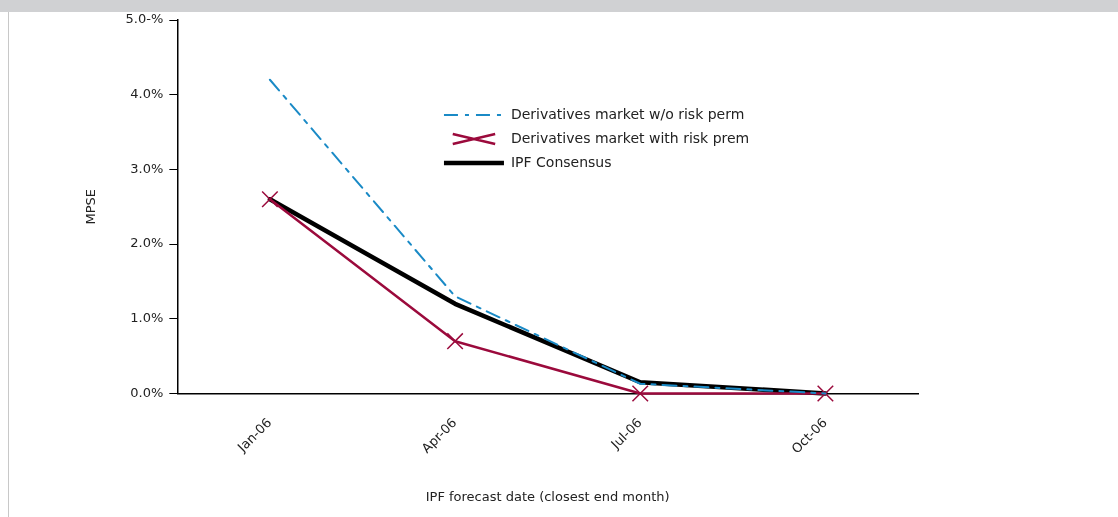 Image resolution: width=1118 pixels, height=517 pixels. What do you see at coordinates (630, 137) in the screenshot?
I see `legend-label: Derivatives market with risk prem` at bounding box center [630, 137].